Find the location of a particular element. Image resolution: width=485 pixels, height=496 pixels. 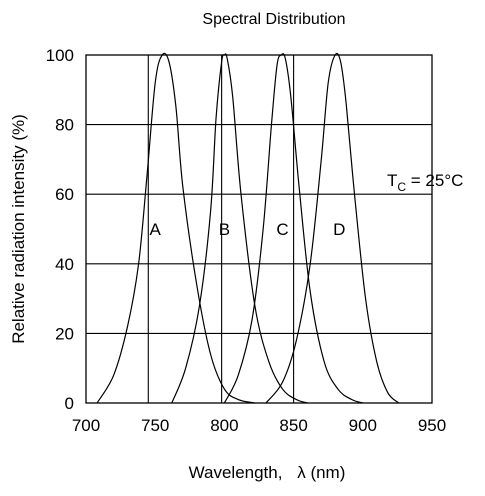

curve-label-b: B is located at coordinates (224, 229).